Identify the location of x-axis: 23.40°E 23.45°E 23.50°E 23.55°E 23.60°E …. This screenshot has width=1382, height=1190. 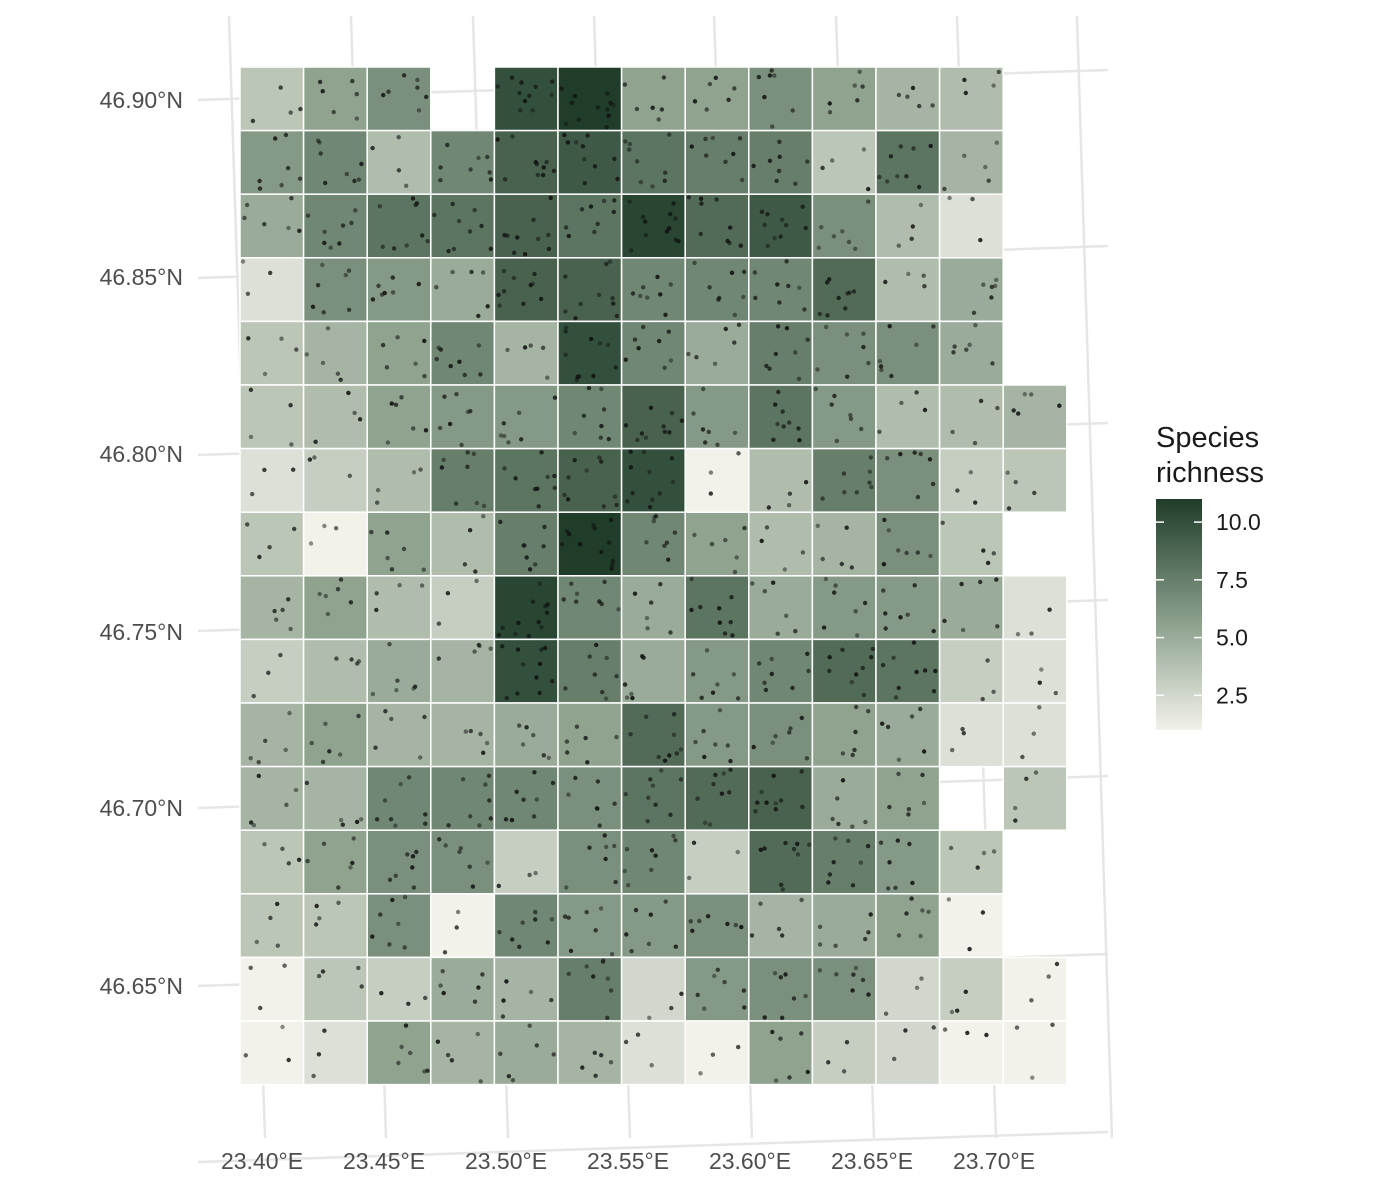
(628, 1161).